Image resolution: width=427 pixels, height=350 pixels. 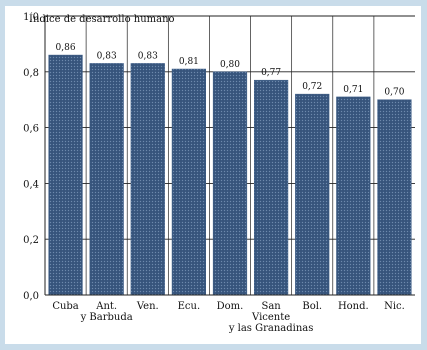 I want to click on x-tick-label: Vicente, so click(x=270, y=317).